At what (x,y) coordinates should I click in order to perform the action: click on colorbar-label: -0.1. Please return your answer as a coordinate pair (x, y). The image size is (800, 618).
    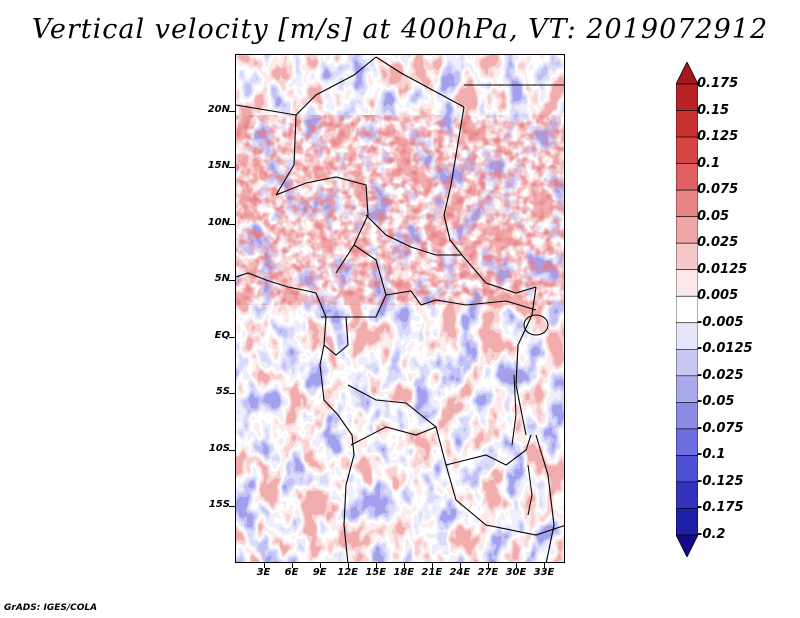
    Looking at the image, I should click on (711, 455).